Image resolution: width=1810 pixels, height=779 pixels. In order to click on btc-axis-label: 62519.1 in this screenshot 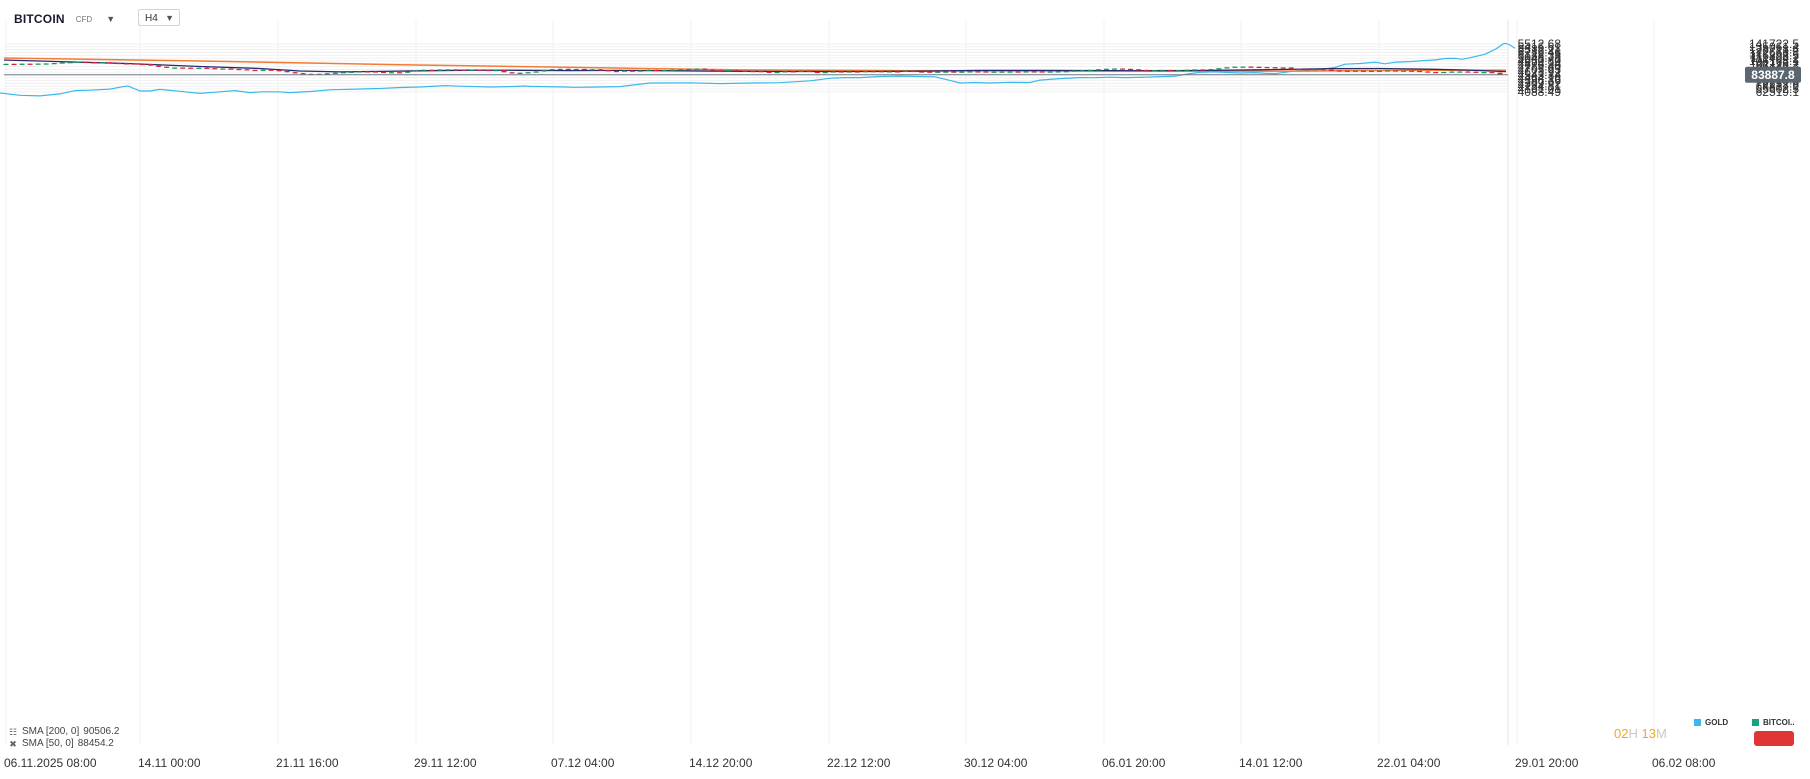, I will do `click(1778, 92)`.